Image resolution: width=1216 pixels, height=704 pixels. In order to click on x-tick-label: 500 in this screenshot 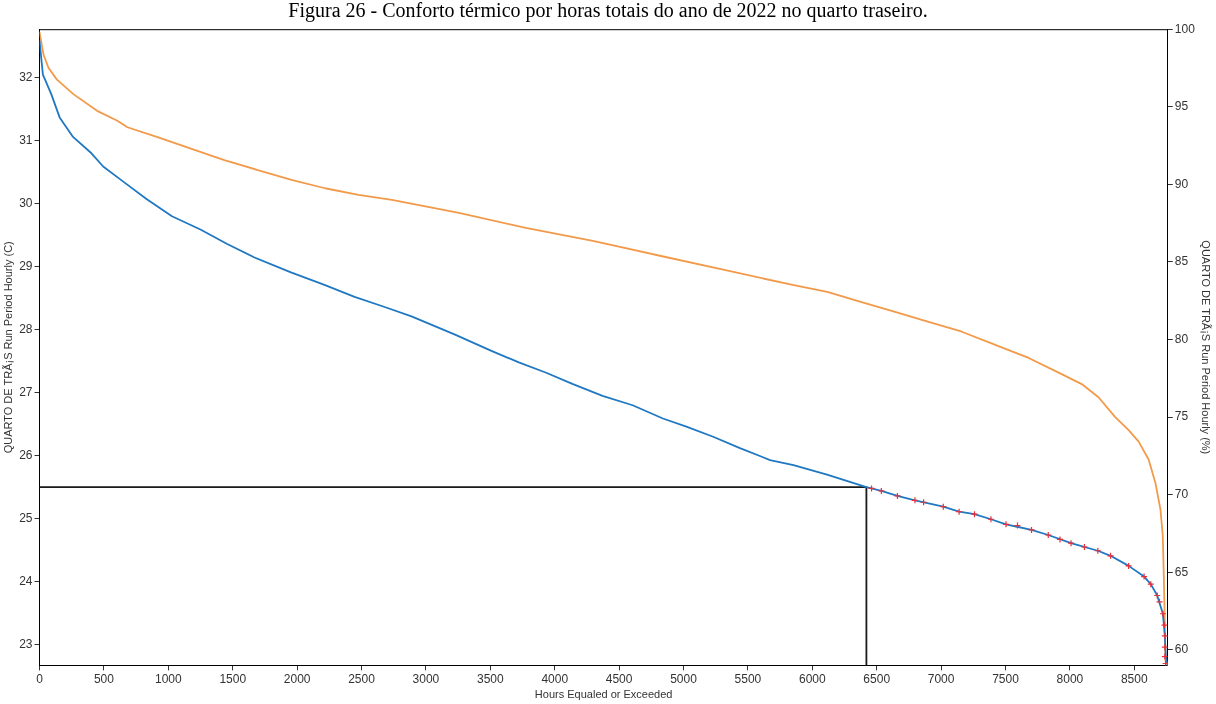, I will do `click(104, 678)`.